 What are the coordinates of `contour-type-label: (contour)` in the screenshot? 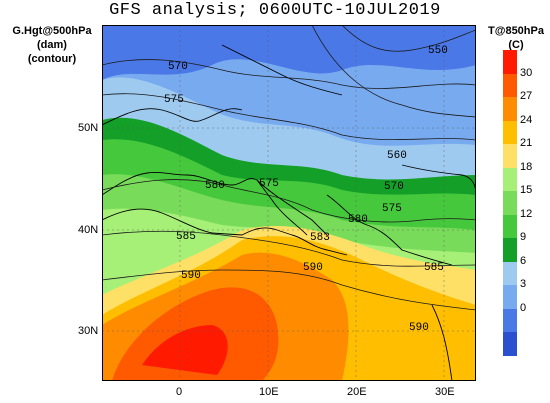 It's located at (52, 59).